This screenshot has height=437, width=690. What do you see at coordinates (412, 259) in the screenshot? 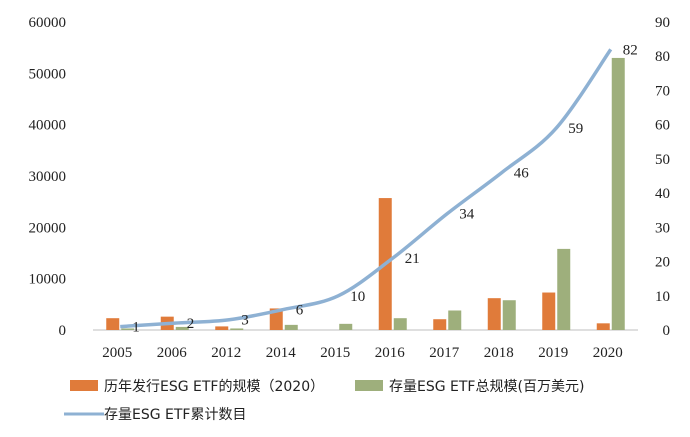
I see `line-data-label: 21` at bounding box center [412, 259].